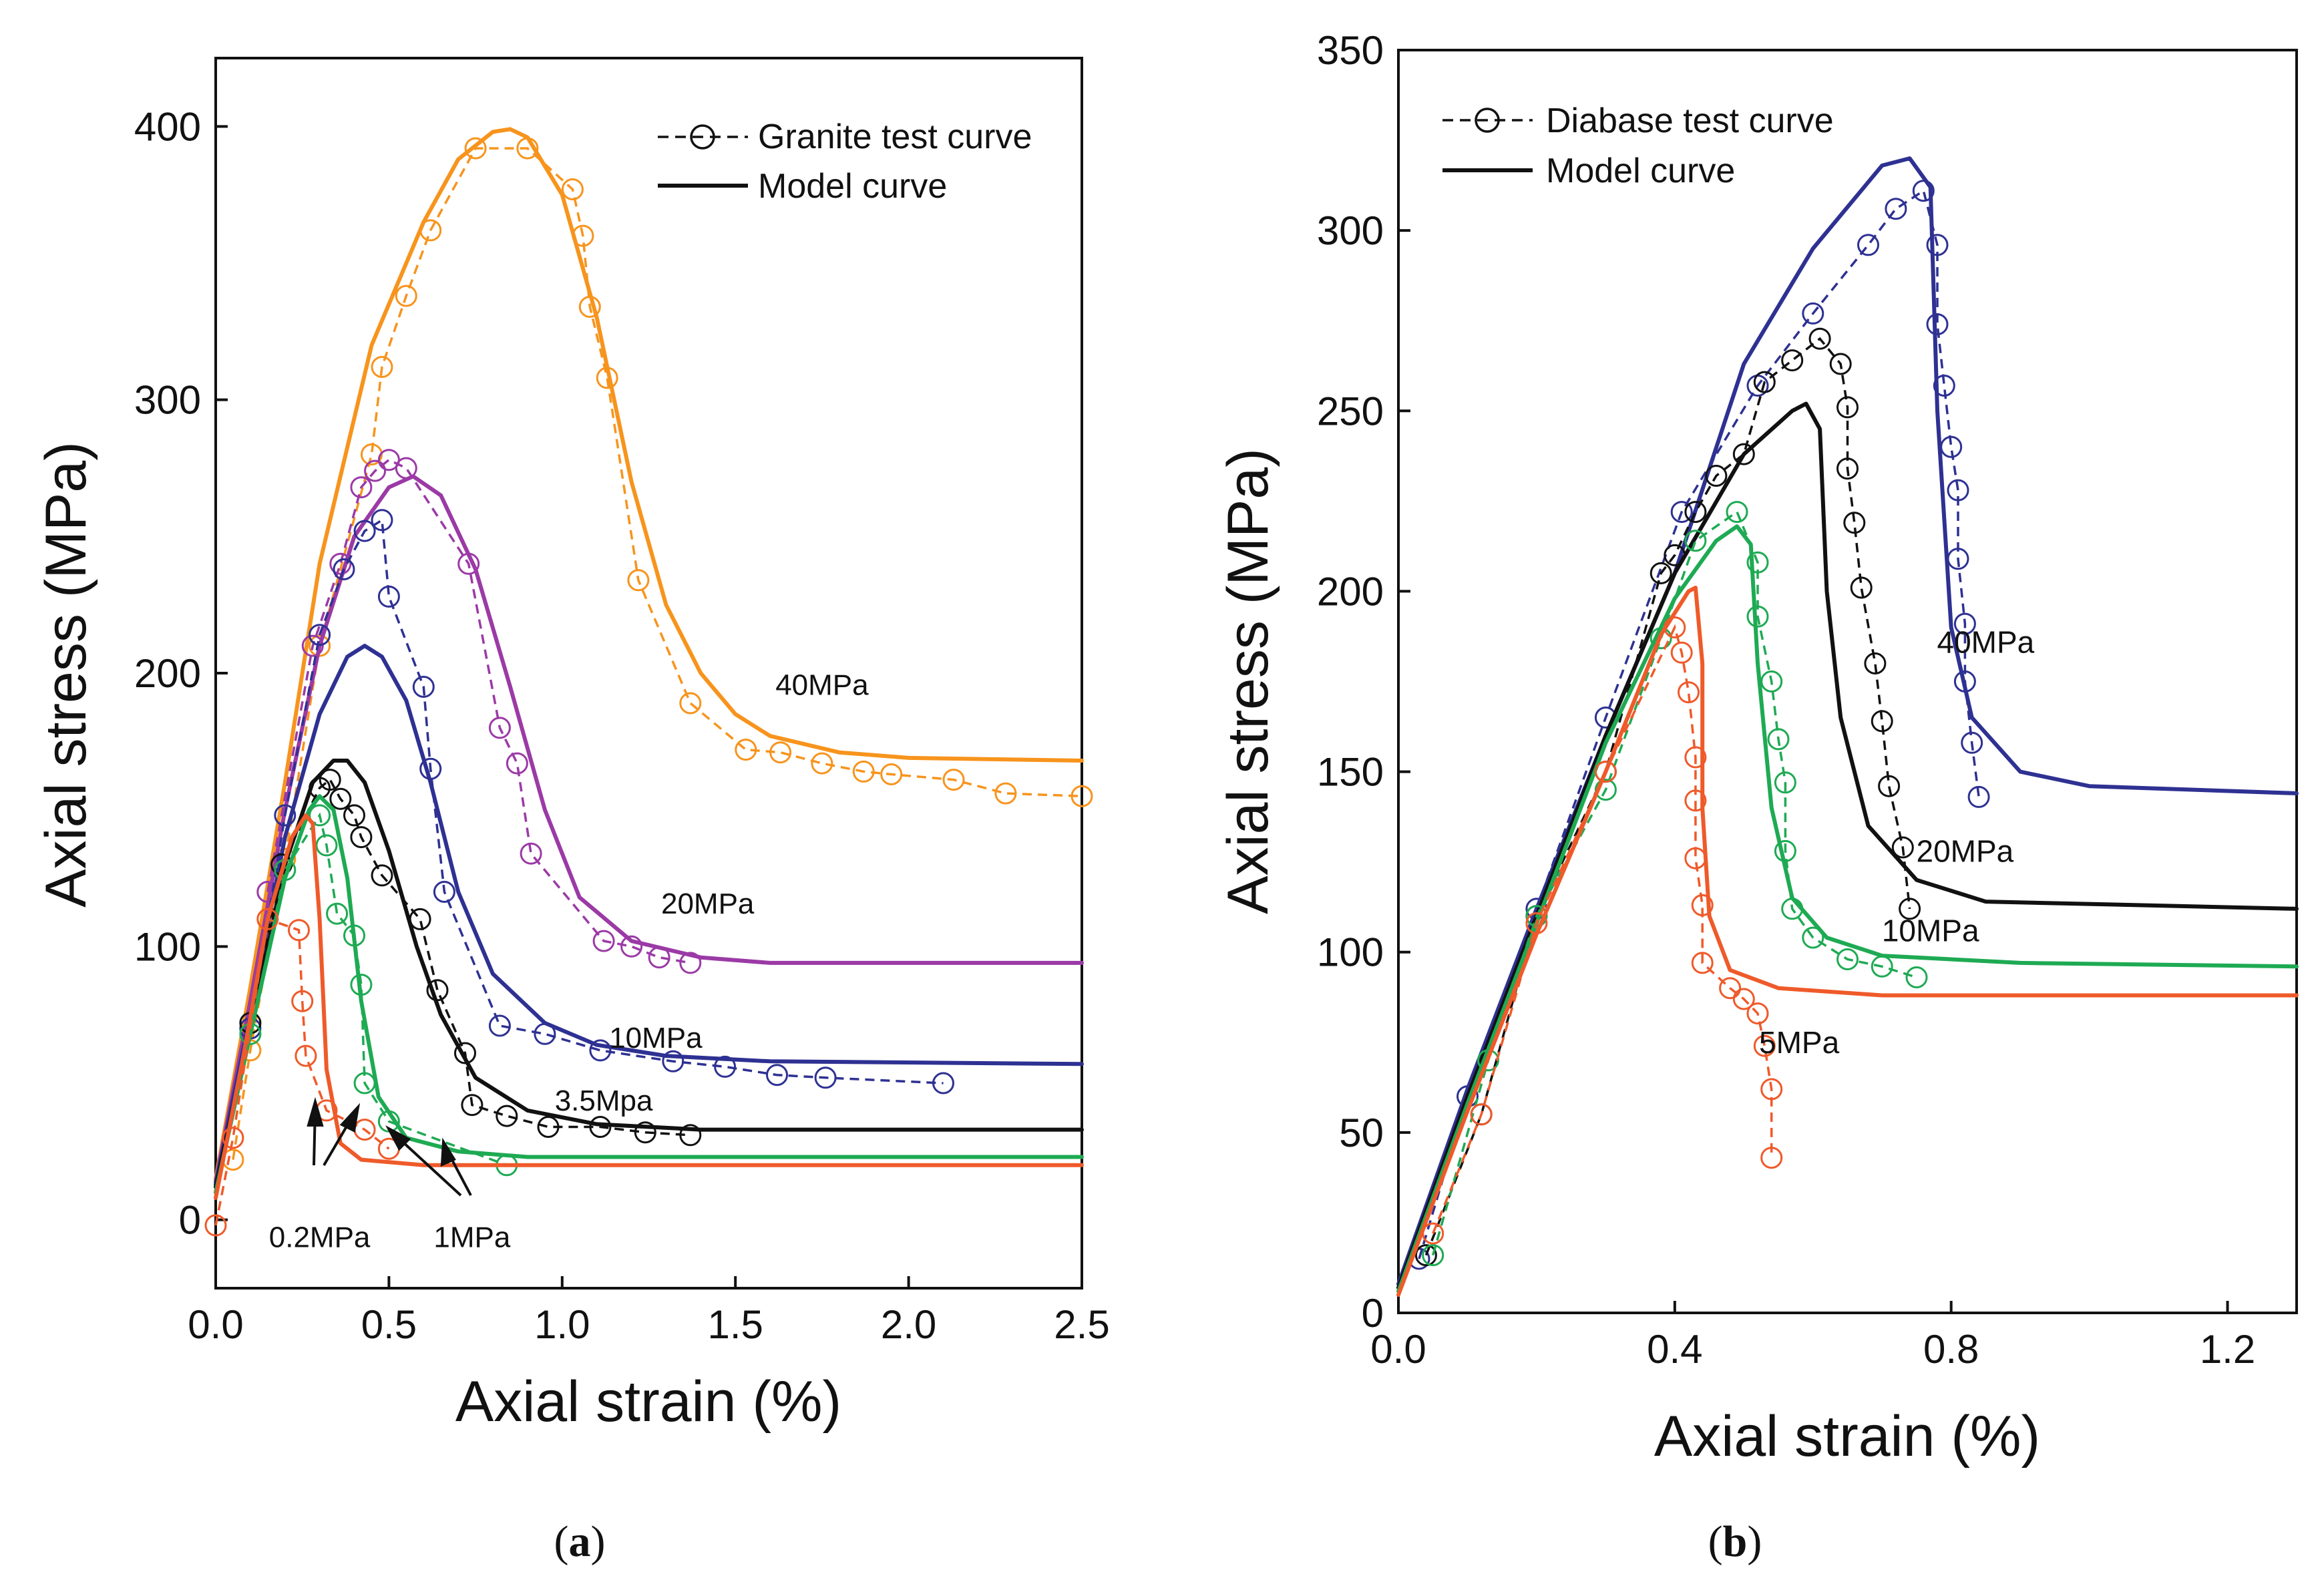 Image resolution: width=2324 pixels, height=1576 pixels. Describe the element at coordinates (690, 1135) in the screenshot. I see `test-point-a-3.5mpa-16` at that location.